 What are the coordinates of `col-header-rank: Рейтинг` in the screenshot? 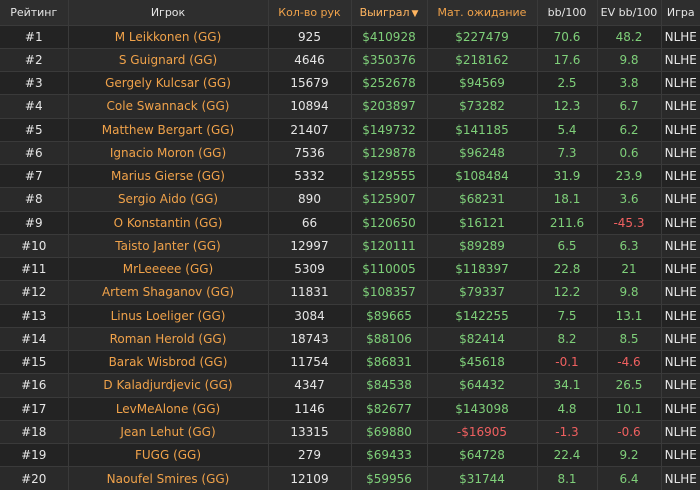 It's located at (34, 12).